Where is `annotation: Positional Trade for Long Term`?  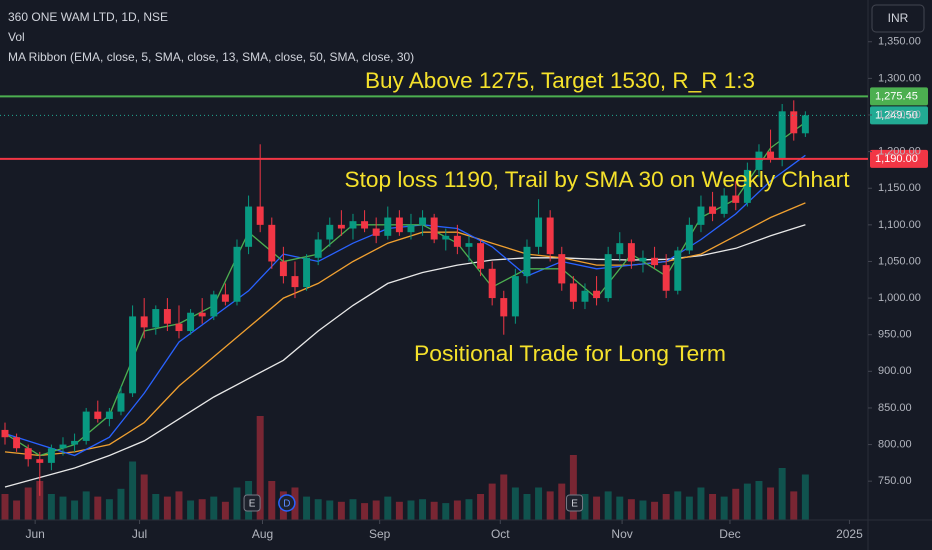 annotation: Positional Trade for Long Term is located at coordinates (570, 353).